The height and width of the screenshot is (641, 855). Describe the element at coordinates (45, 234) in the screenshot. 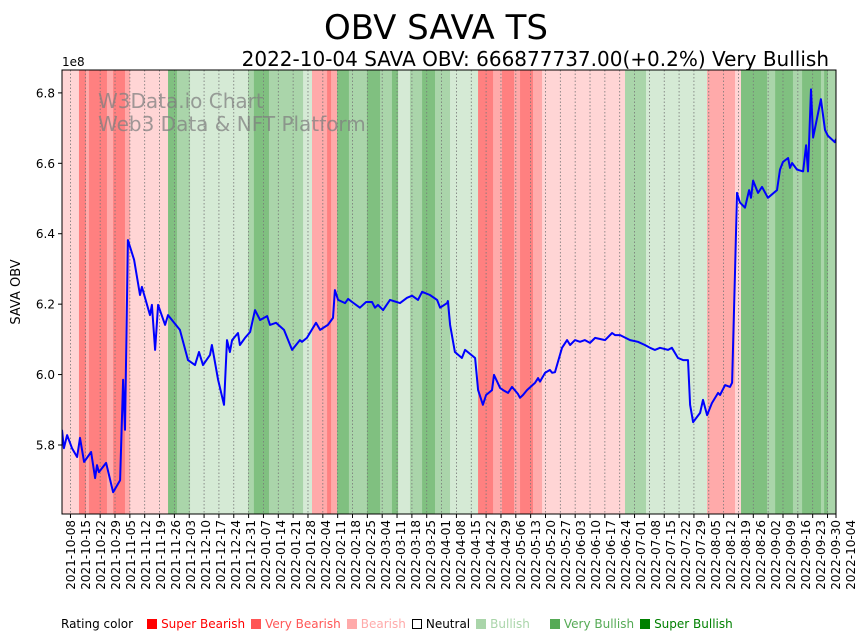

I see `y-tick-label: 6.4` at that location.